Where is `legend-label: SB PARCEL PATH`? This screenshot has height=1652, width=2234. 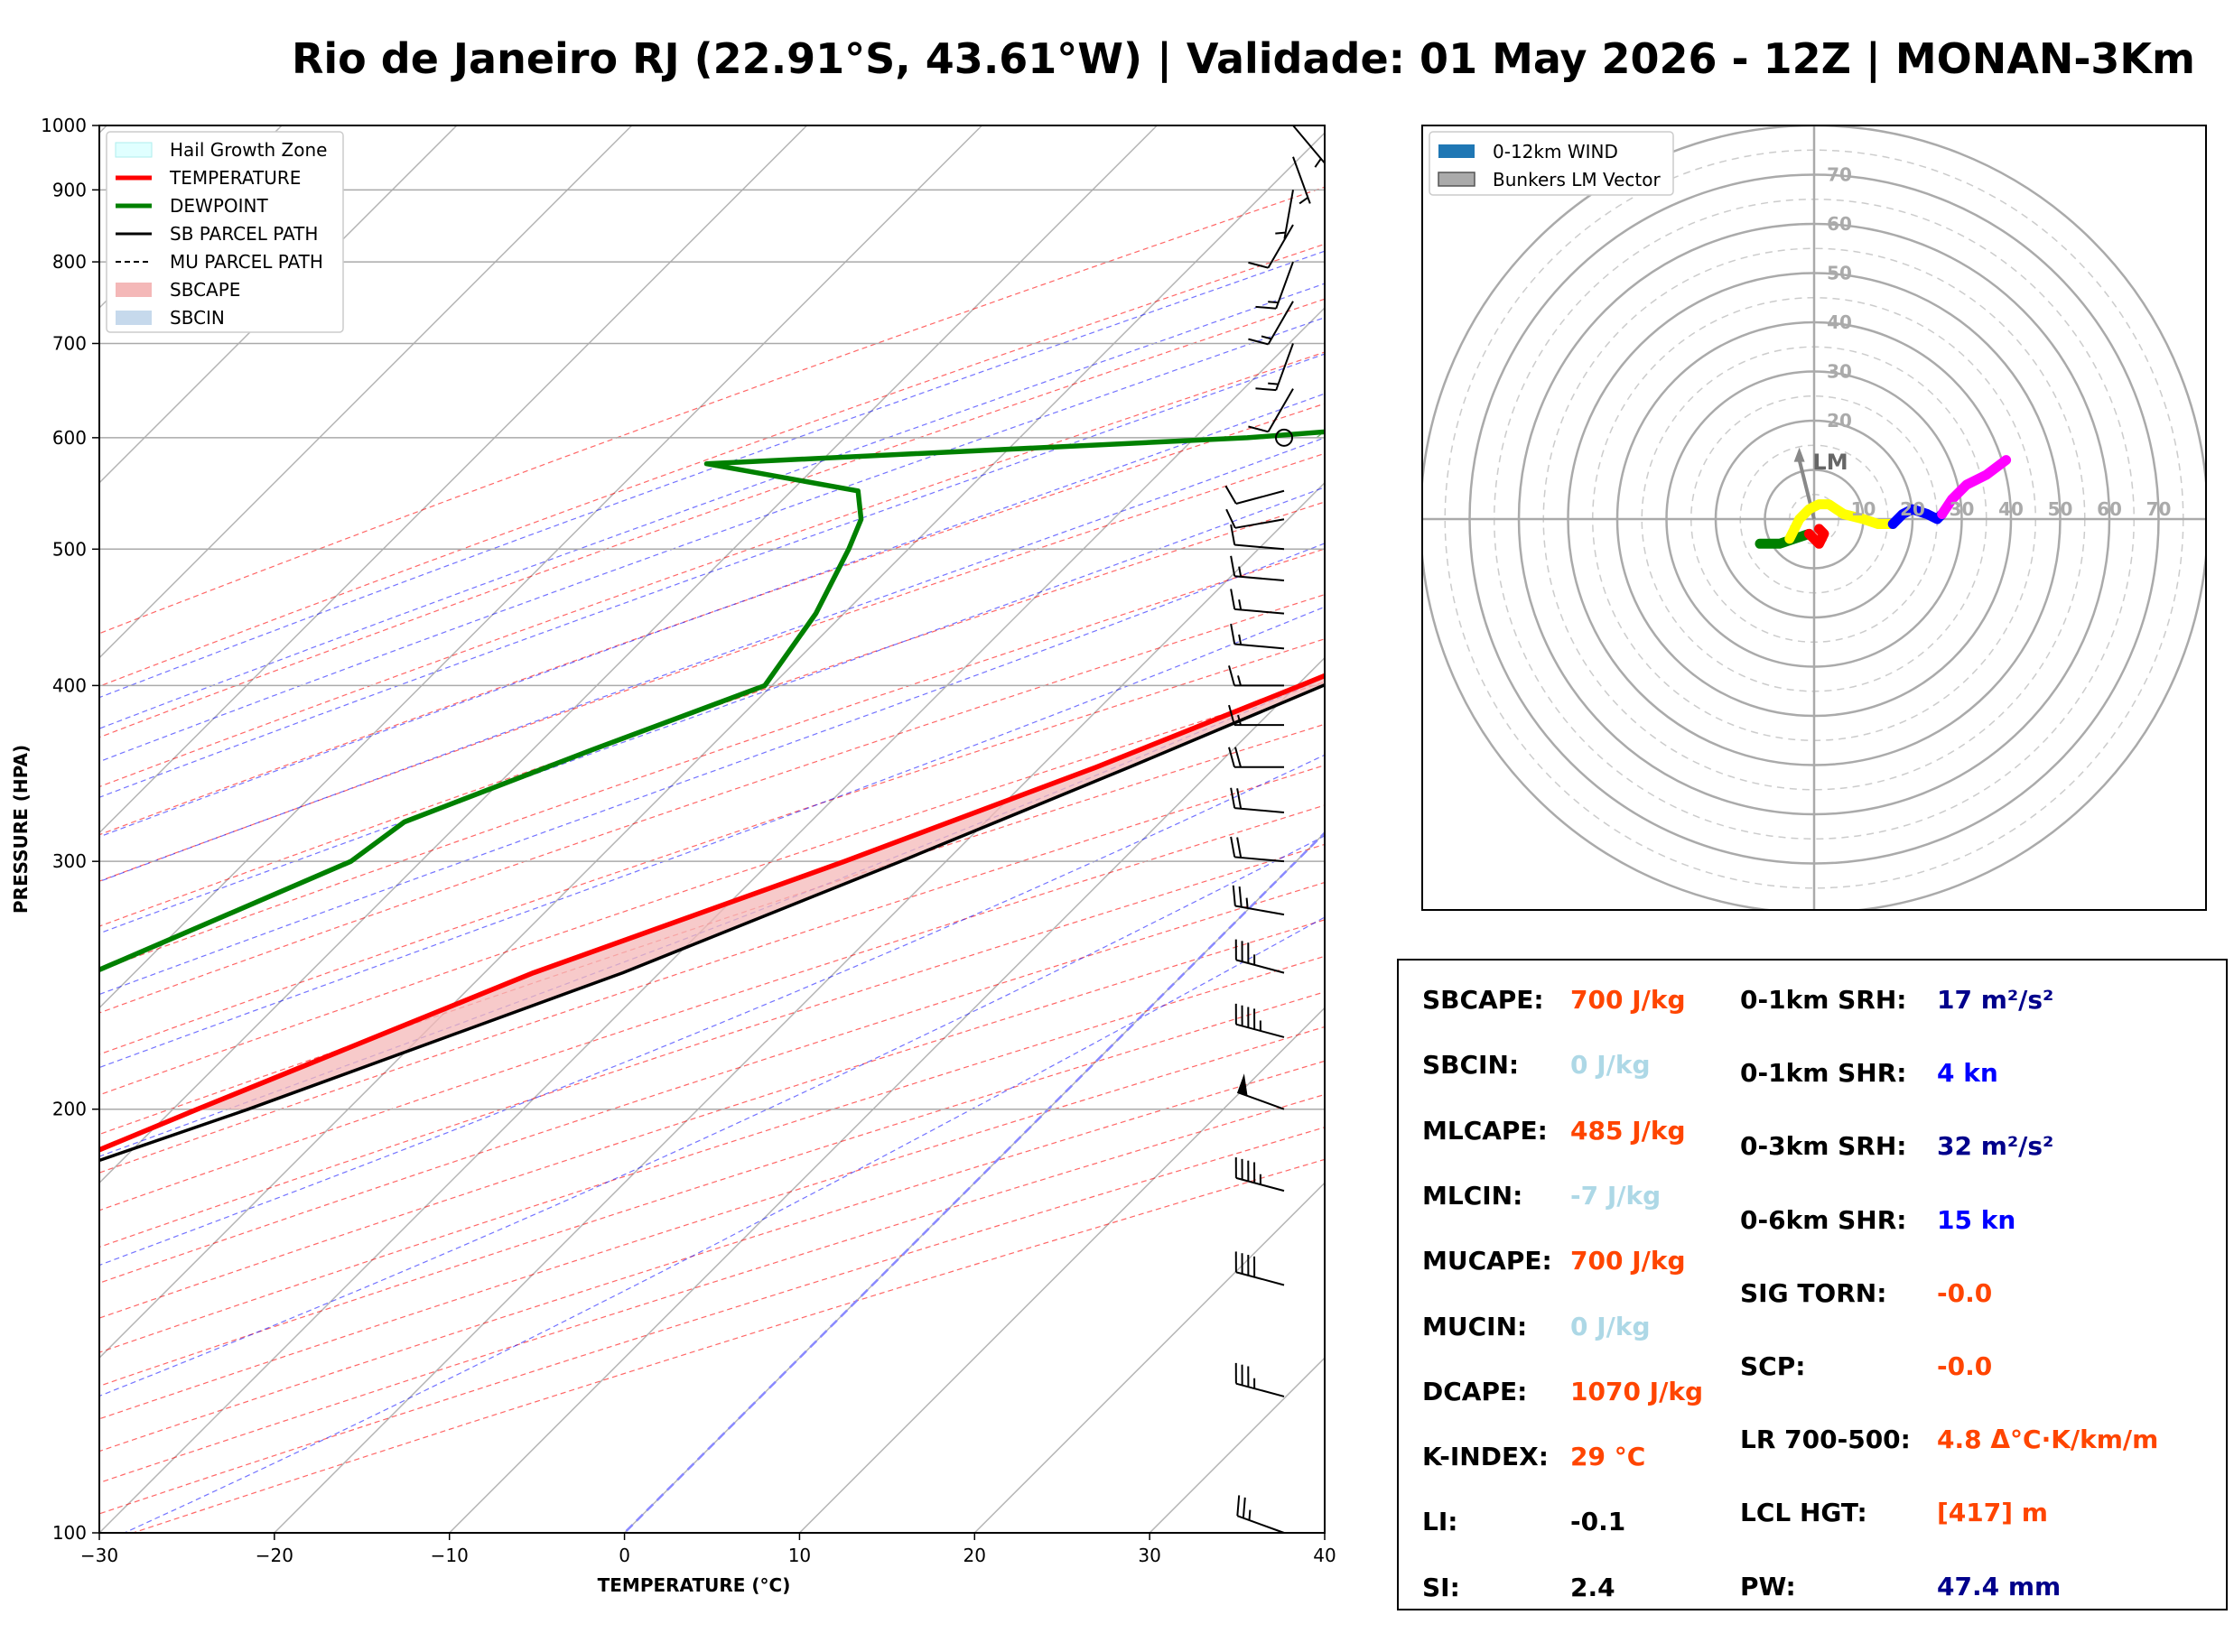
legend-label: SB PARCEL PATH is located at coordinates (244, 234).